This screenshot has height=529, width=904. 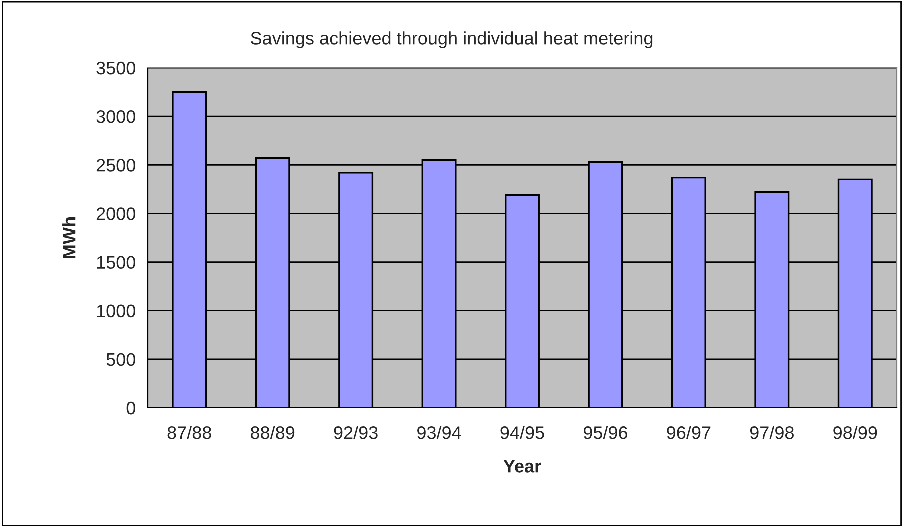 What do you see at coordinates (116, 214) in the screenshot?
I see `y-tick-label: 2000` at bounding box center [116, 214].